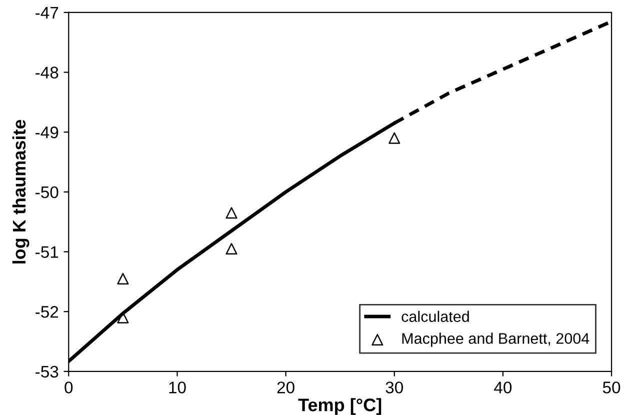 This screenshot has height=415, width=624. I want to click on y-tick-label: -48, so click(47, 72).